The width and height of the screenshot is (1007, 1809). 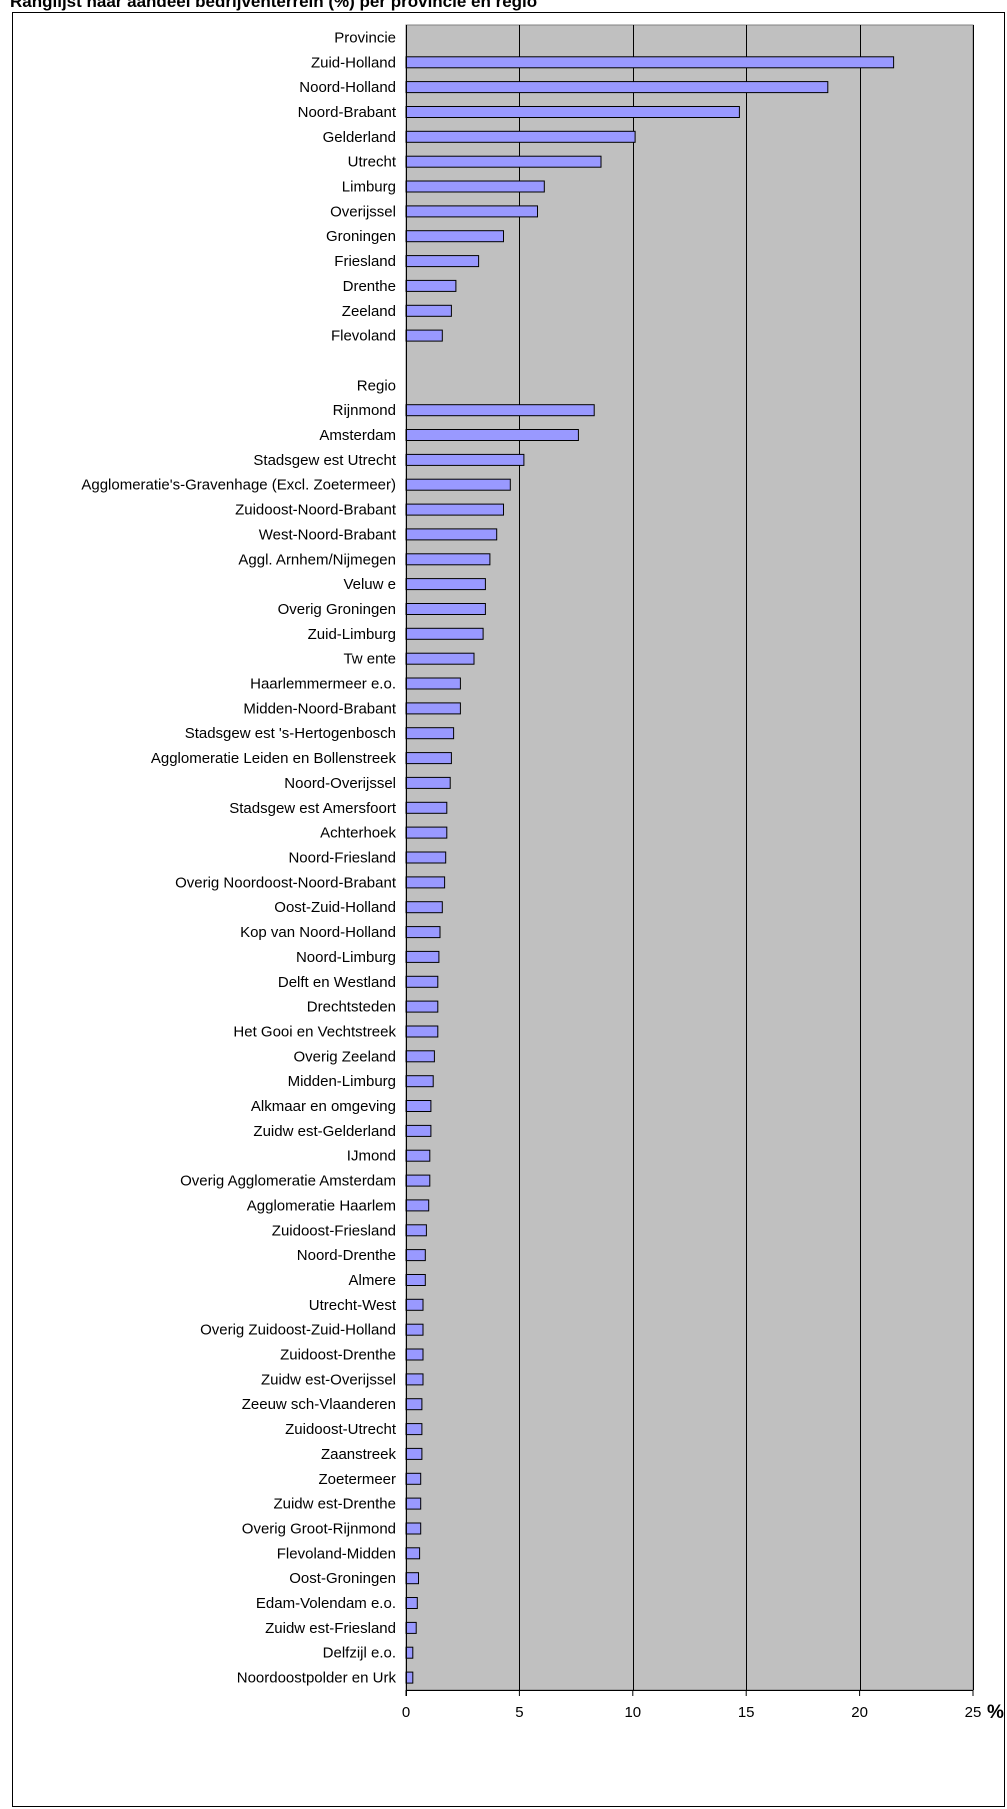 I want to click on category-label: Amsterdam, so click(x=357, y=435).